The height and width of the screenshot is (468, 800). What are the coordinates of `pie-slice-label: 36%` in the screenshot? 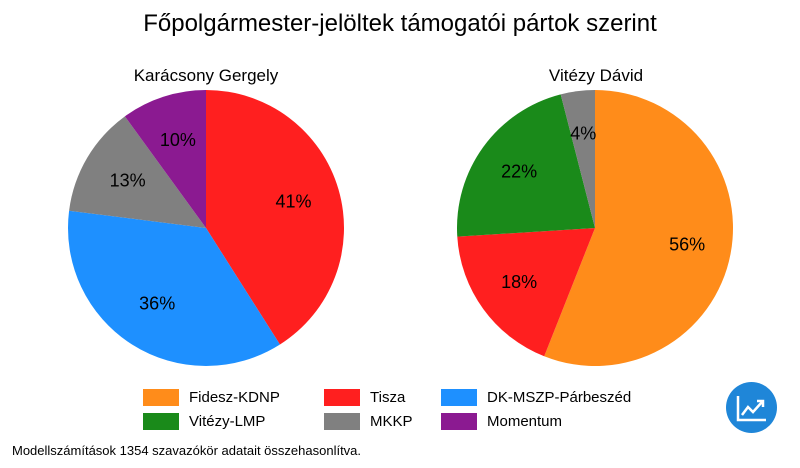 It's located at (157, 304).